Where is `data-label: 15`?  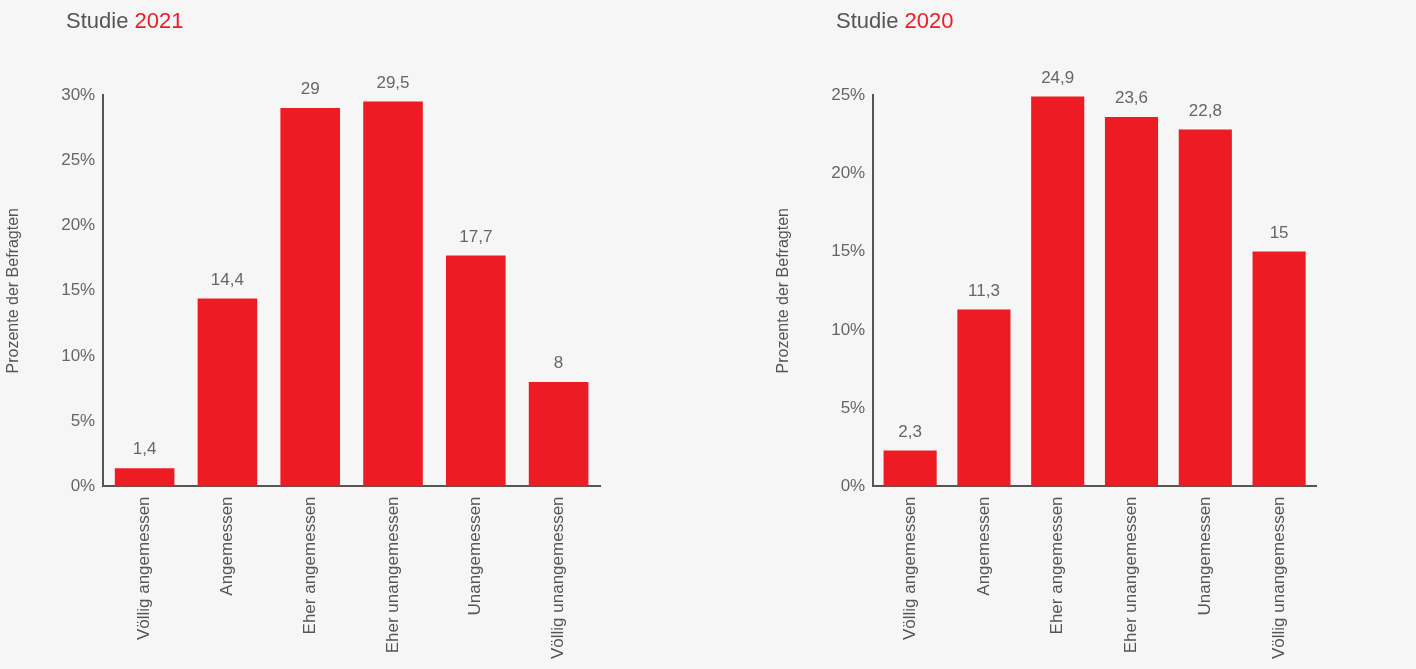
data-label: 15 is located at coordinates (1279, 232).